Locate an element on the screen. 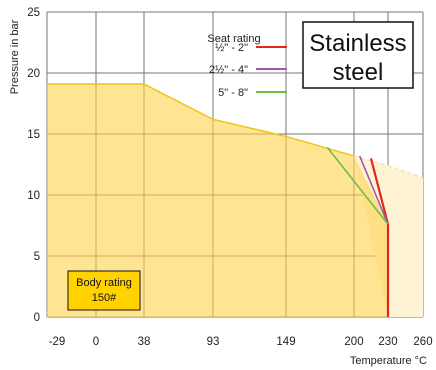 This screenshot has width=436, height=370. x-axis-label: Temperature °C is located at coordinates (388, 361).